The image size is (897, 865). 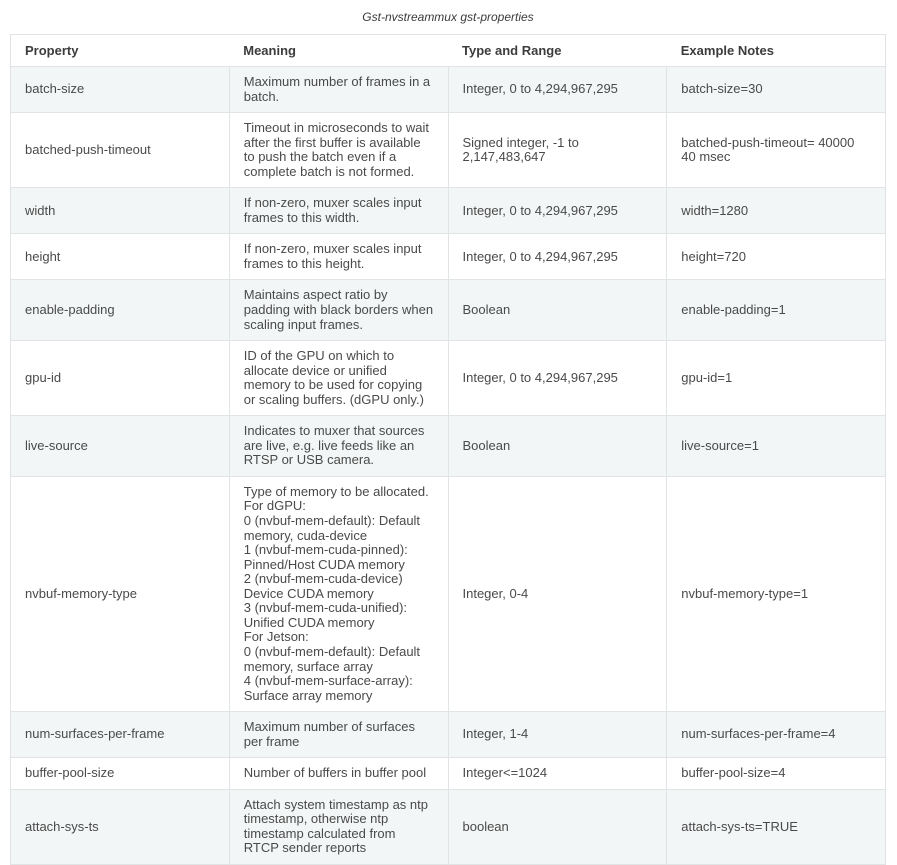 What do you see at coordinates (338, 773) in the screenshot?
I see `meaning-cell: Number of buffers in buffer pool` at bounding box center [338, 773].